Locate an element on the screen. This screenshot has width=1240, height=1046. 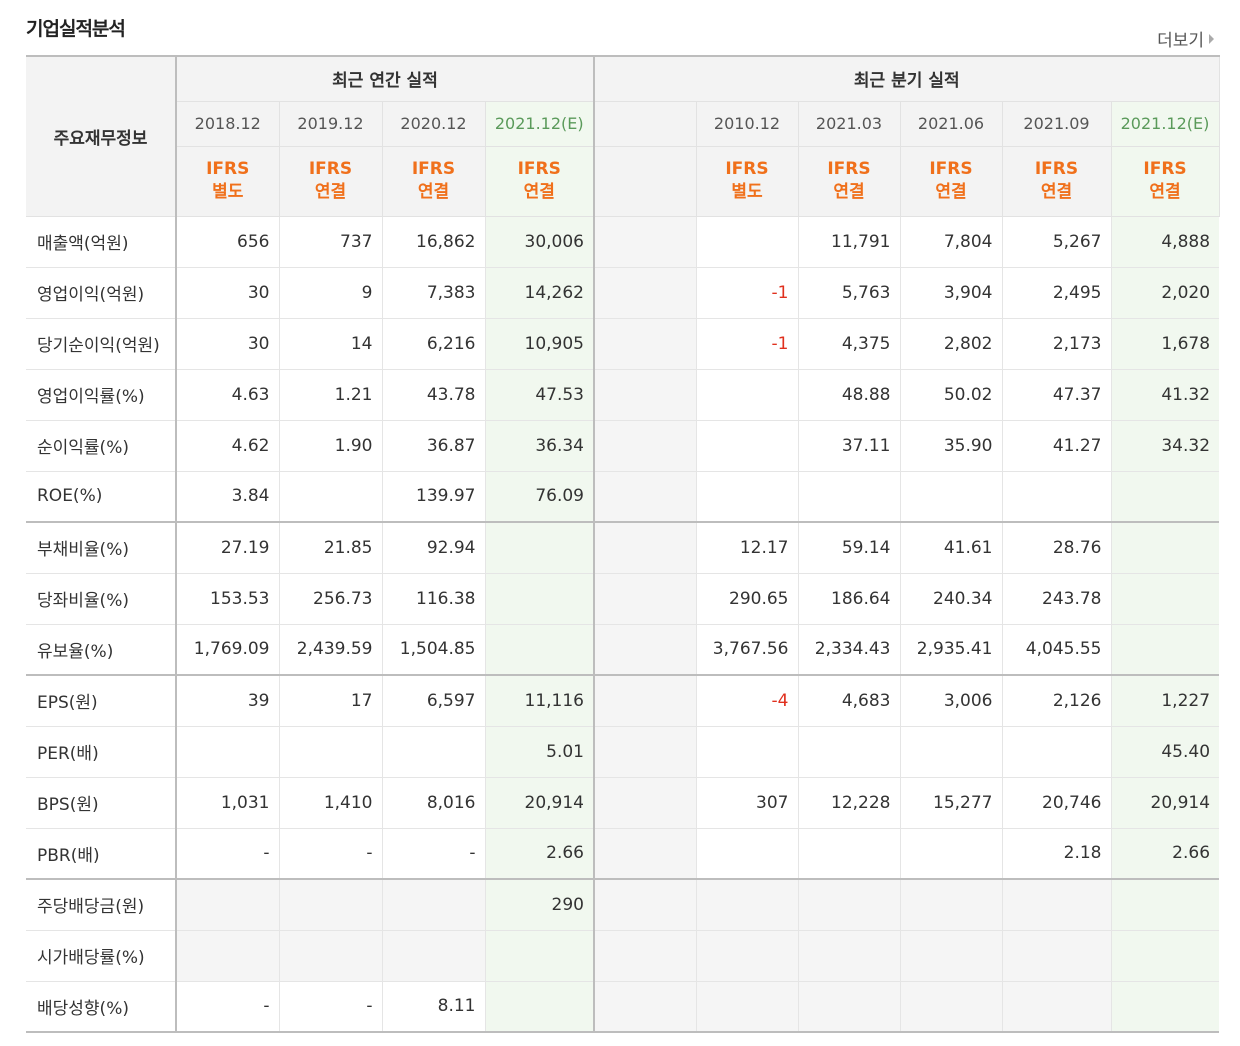
row-label: 당좌비율(%) is located at coordinates (101, 599).